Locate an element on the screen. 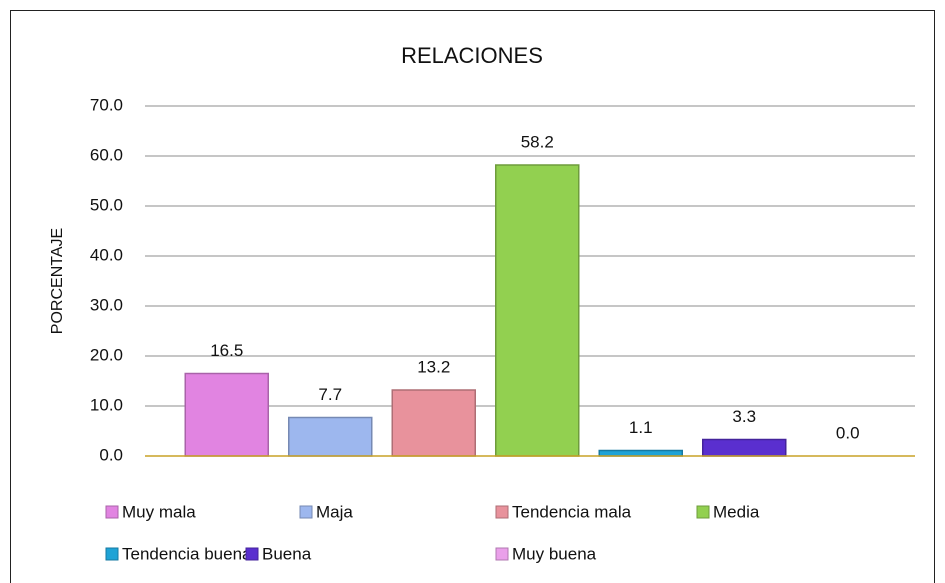  y-tick-label: 70.0 is located at coordinates (106, 104).